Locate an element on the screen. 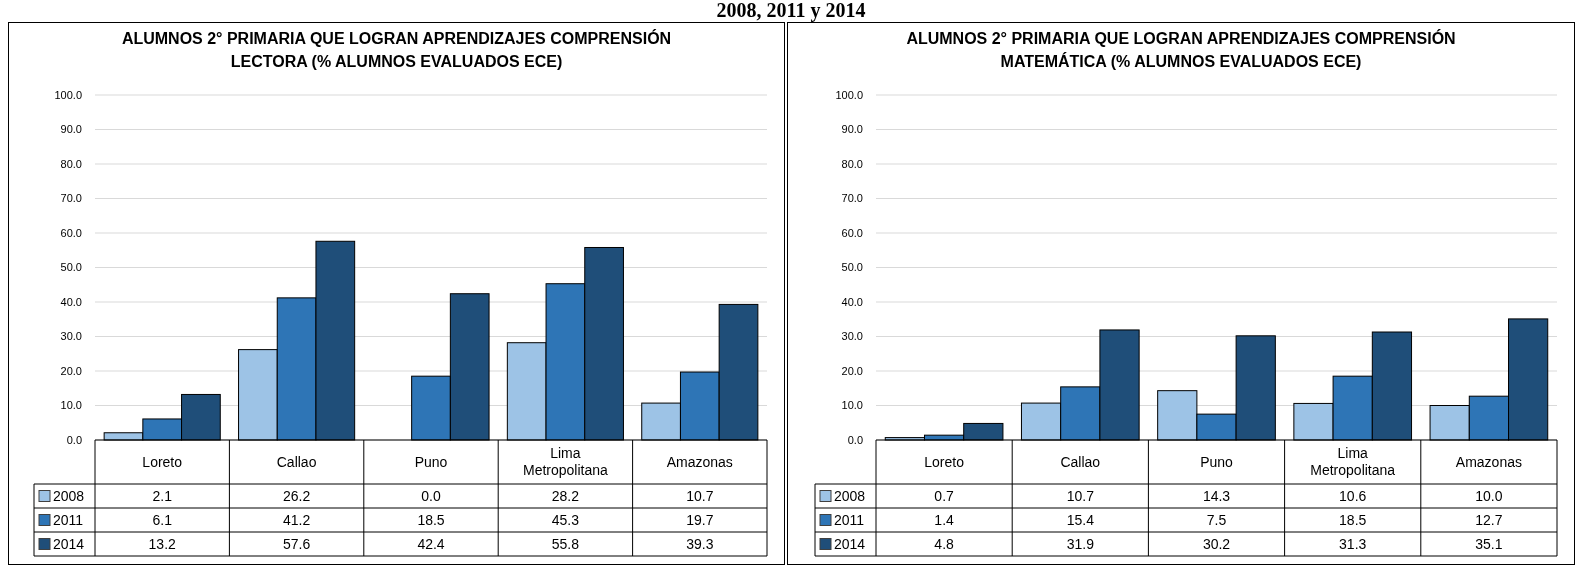 Image resolution: width=1576 pixels, height=567 pixels. data-label: 45.3 is located at coordinates (565, 519).